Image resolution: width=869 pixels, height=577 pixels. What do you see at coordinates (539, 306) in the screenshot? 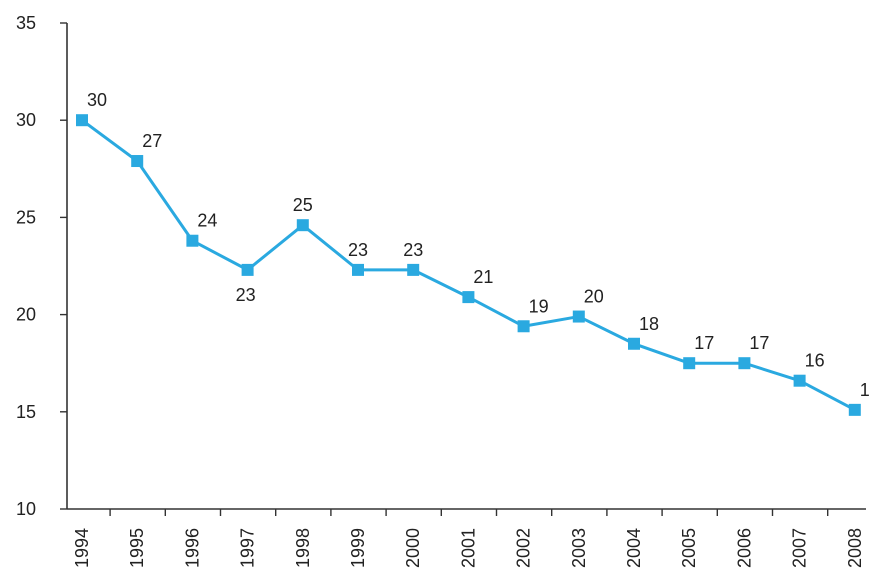
I see `data-label: 19` at bounding box center [539, 306].